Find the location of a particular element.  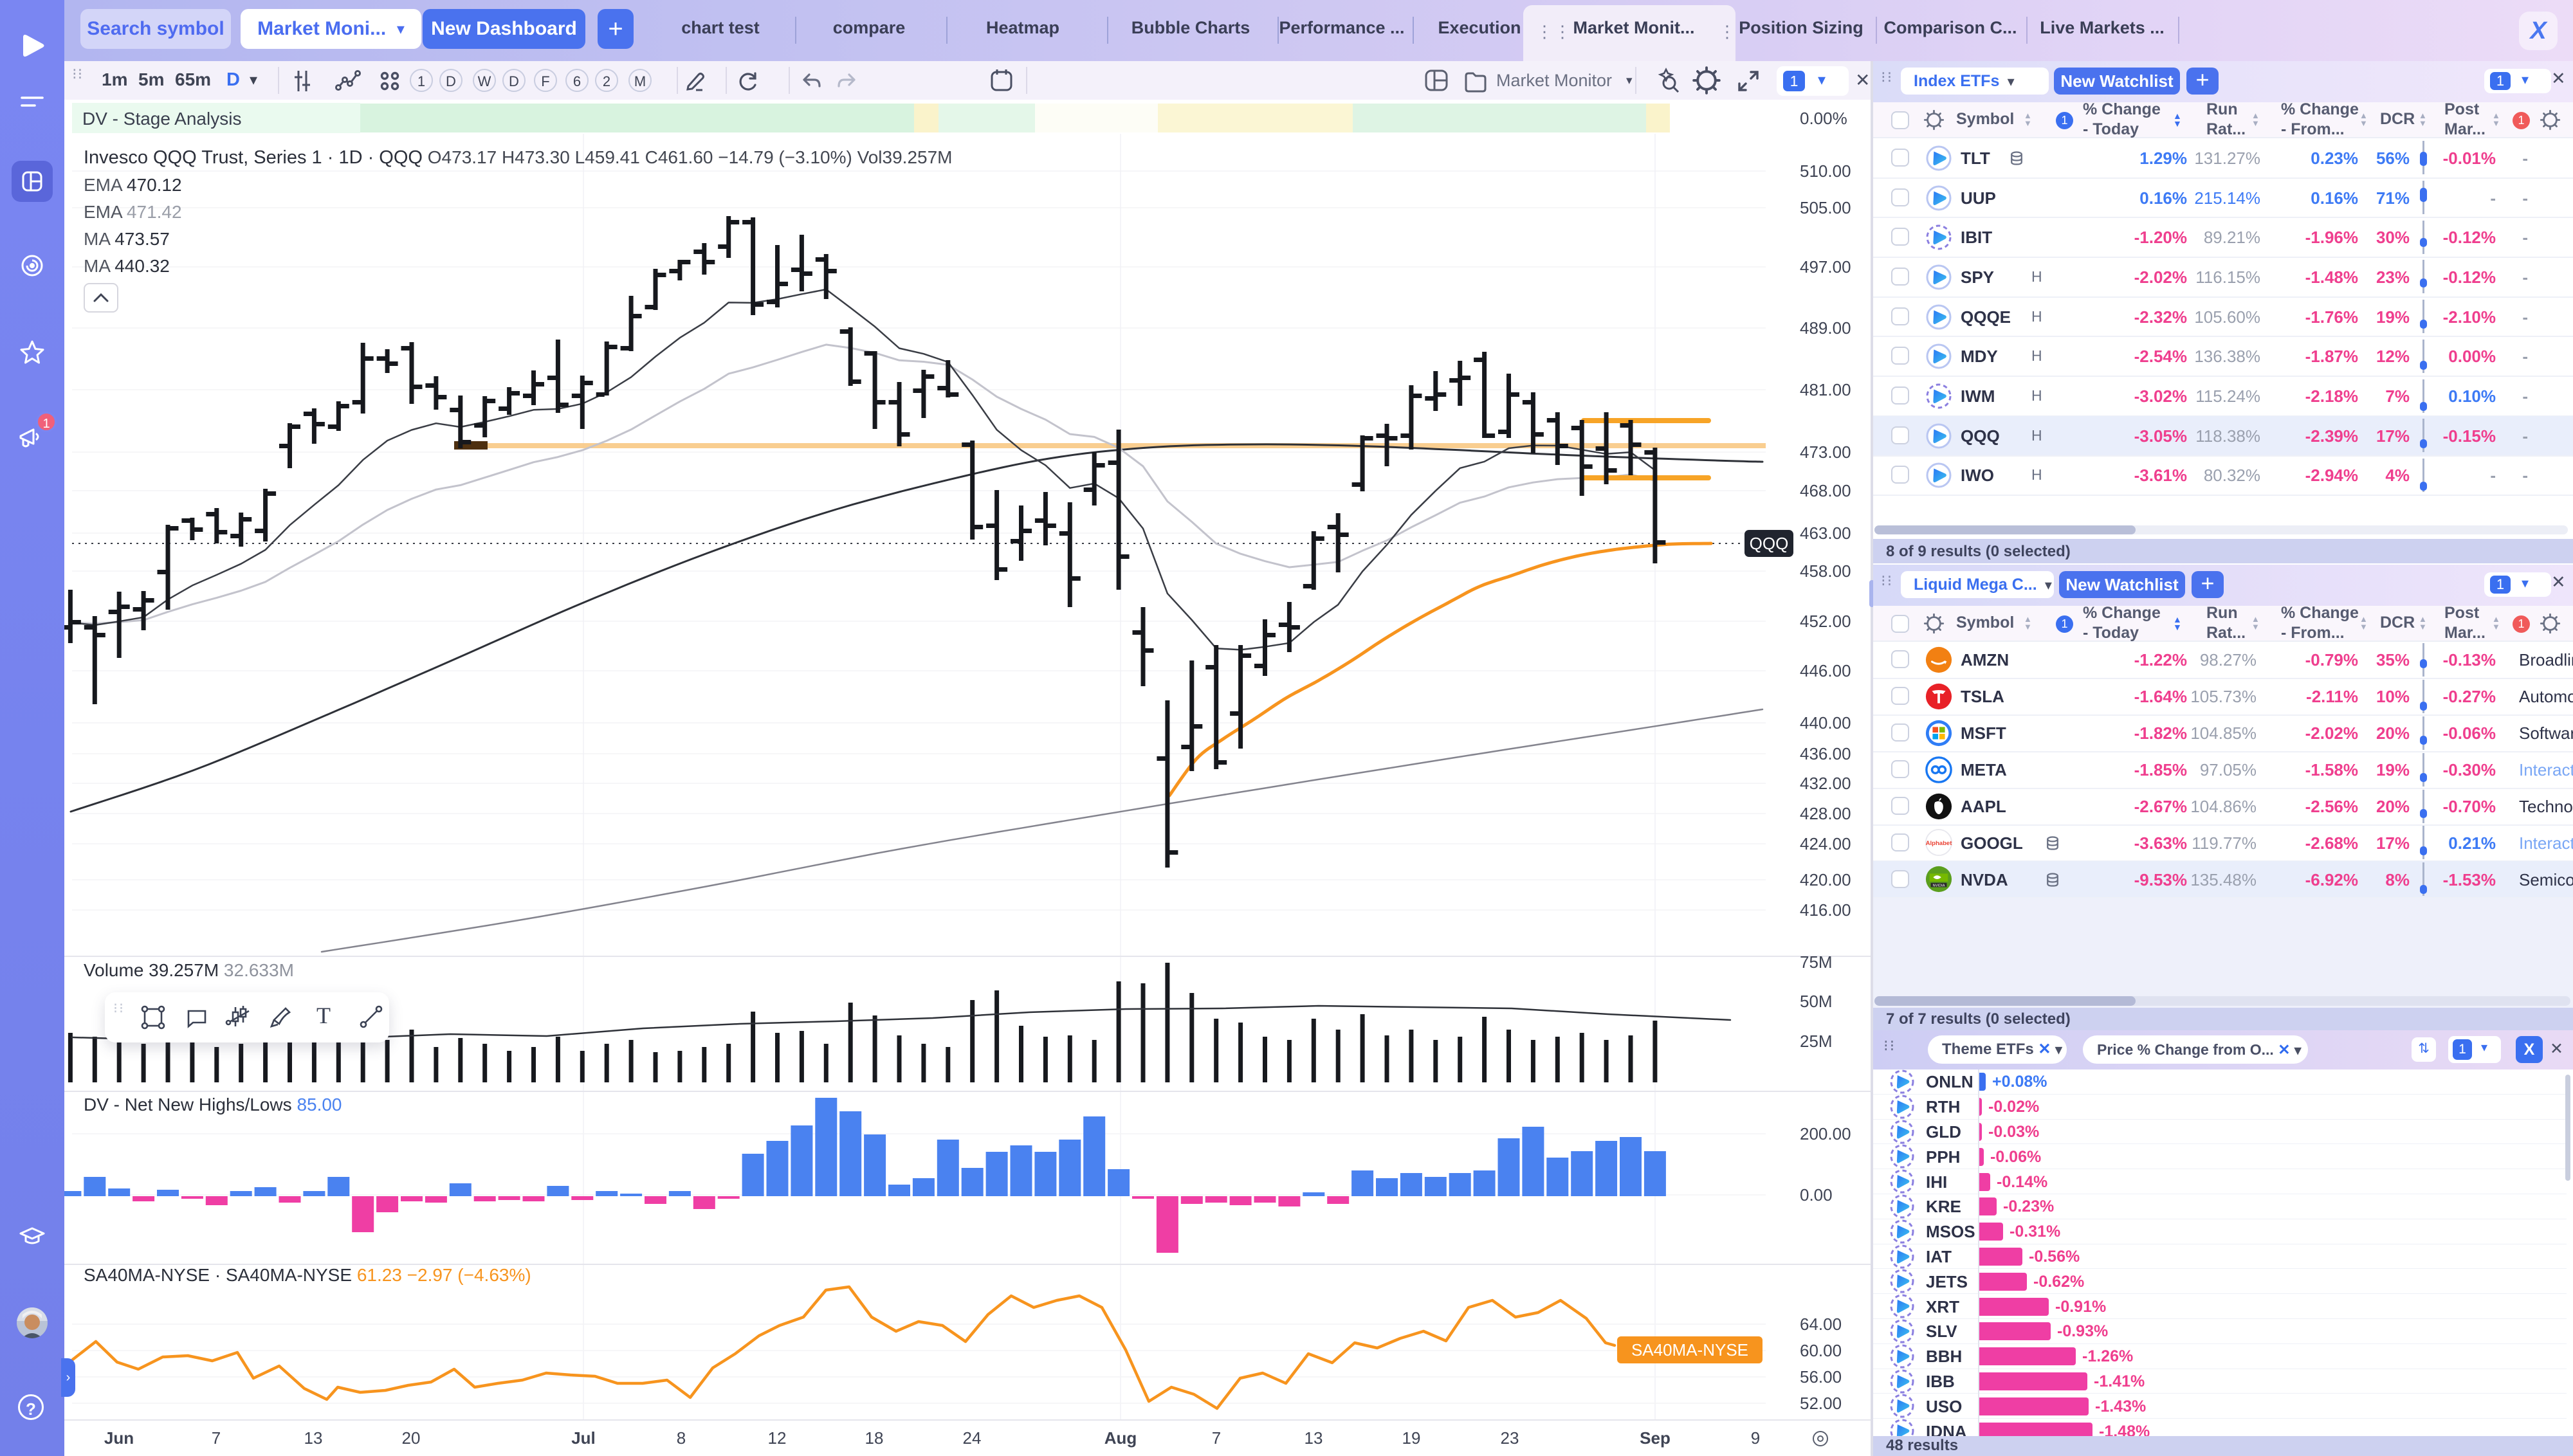

svg-text: EMA 470.12 is located at coordinates (133, 185).